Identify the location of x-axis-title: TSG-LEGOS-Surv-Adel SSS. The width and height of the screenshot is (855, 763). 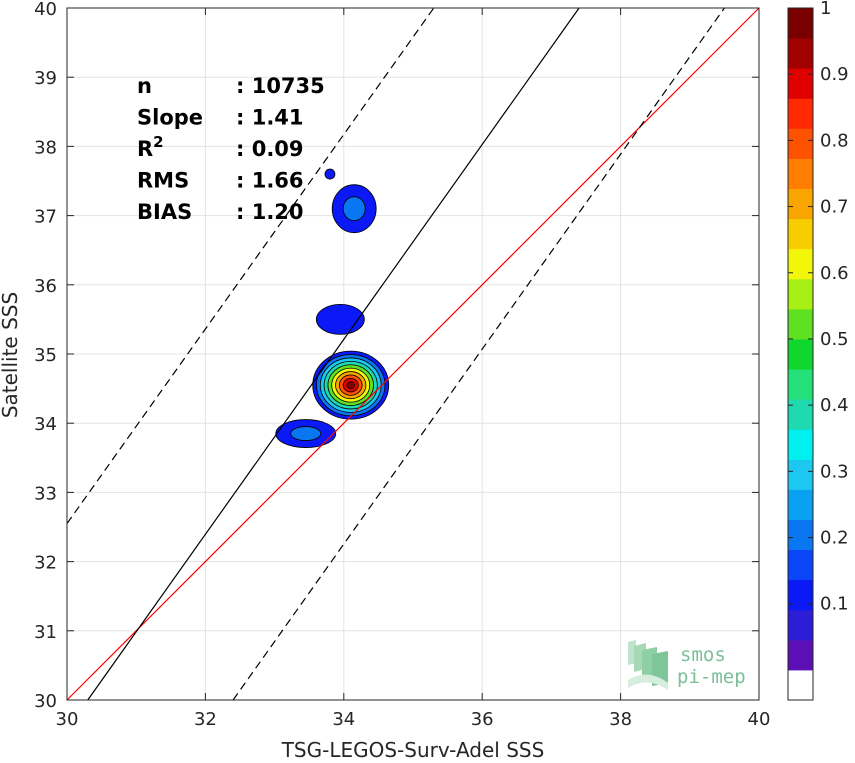
(413, 750).